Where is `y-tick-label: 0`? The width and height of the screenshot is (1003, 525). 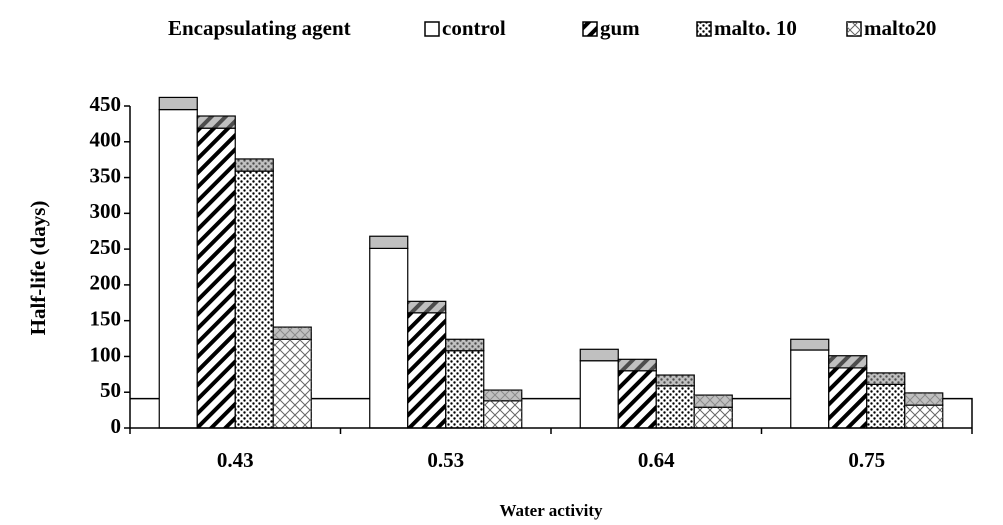
y-tick-label: 0 is located at coordinates (116, 426).